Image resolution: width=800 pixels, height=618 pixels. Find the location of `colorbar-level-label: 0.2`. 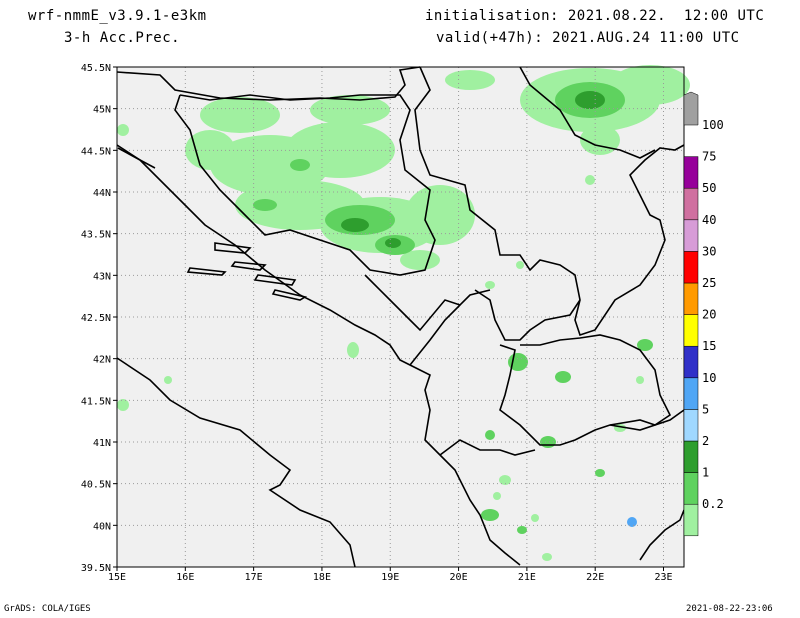

colorbar-level-label: 0.2 is located at coordinates (713, 504).